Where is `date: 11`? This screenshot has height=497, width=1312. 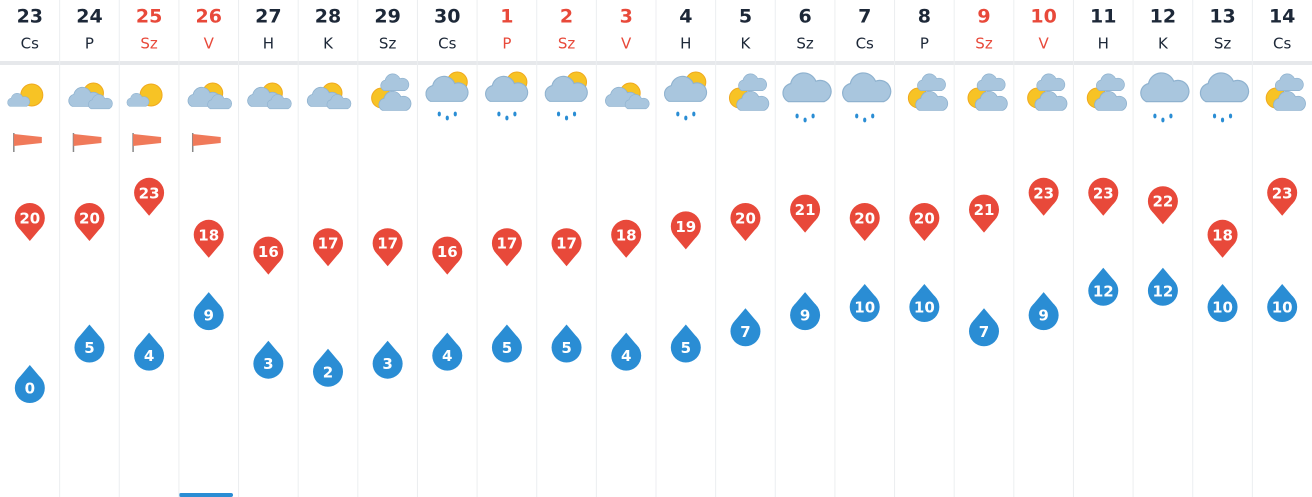 date: 11 is located at coordinates (1103, 17).